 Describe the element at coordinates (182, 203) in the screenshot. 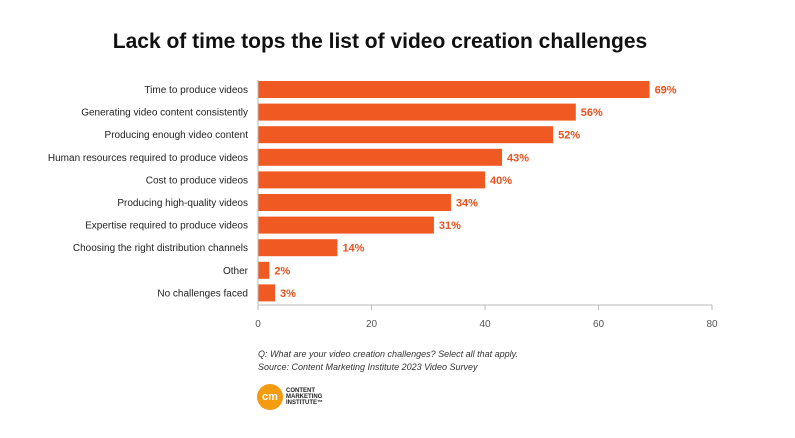

I see `category-label: Producing high-quality videos` at that location.